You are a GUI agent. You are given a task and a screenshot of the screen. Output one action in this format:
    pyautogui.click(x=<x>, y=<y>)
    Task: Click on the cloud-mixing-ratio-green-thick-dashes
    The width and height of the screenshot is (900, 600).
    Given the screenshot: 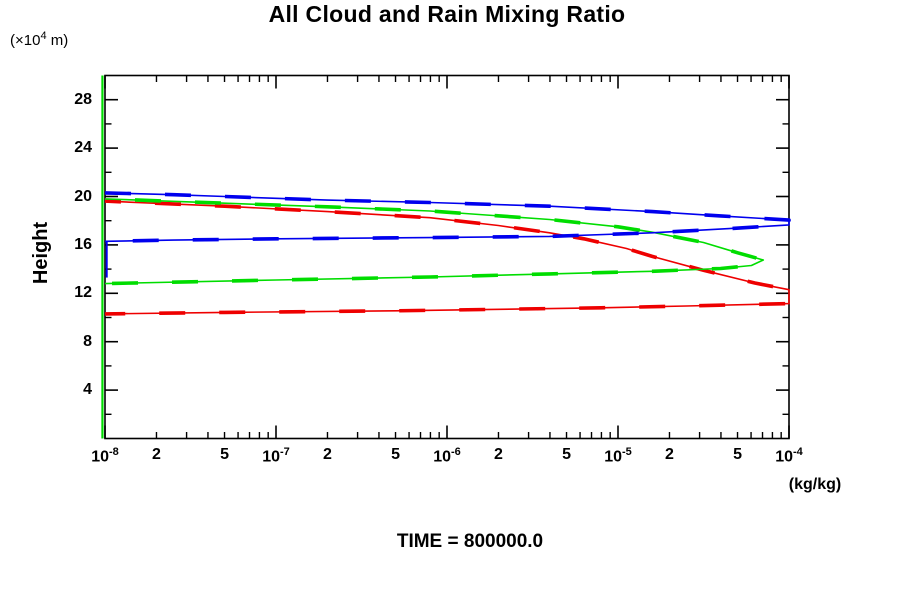 What is the action you would take?
    pyautogui.click(x=435, y=241)
    